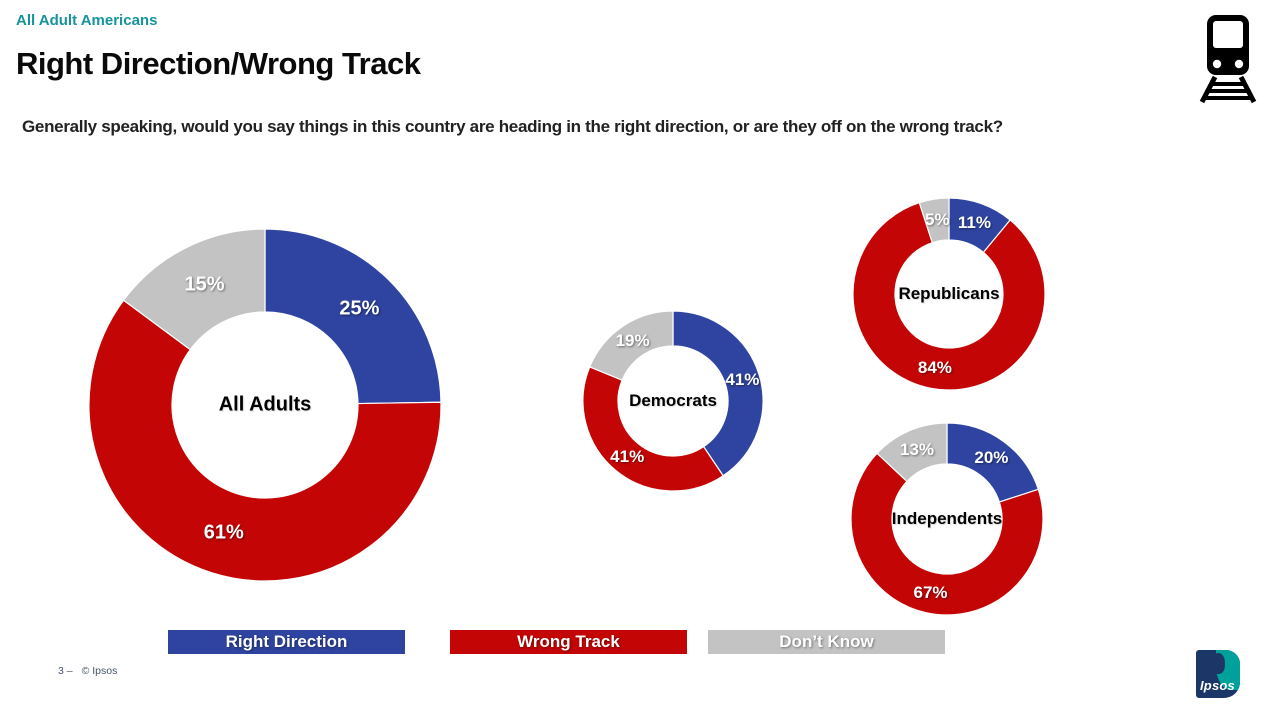 The width and height of the screenshot is (1280, 720). I want to click on train-icon, so click(1228, 58).